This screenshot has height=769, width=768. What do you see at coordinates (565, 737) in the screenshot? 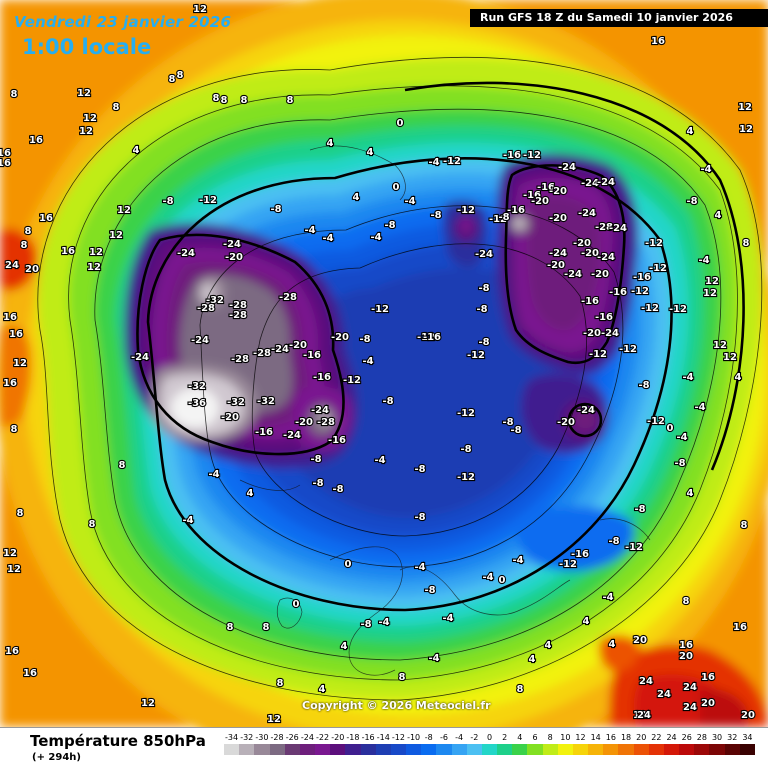
I see `scale-label: 10` at bounding box center [565, 737].